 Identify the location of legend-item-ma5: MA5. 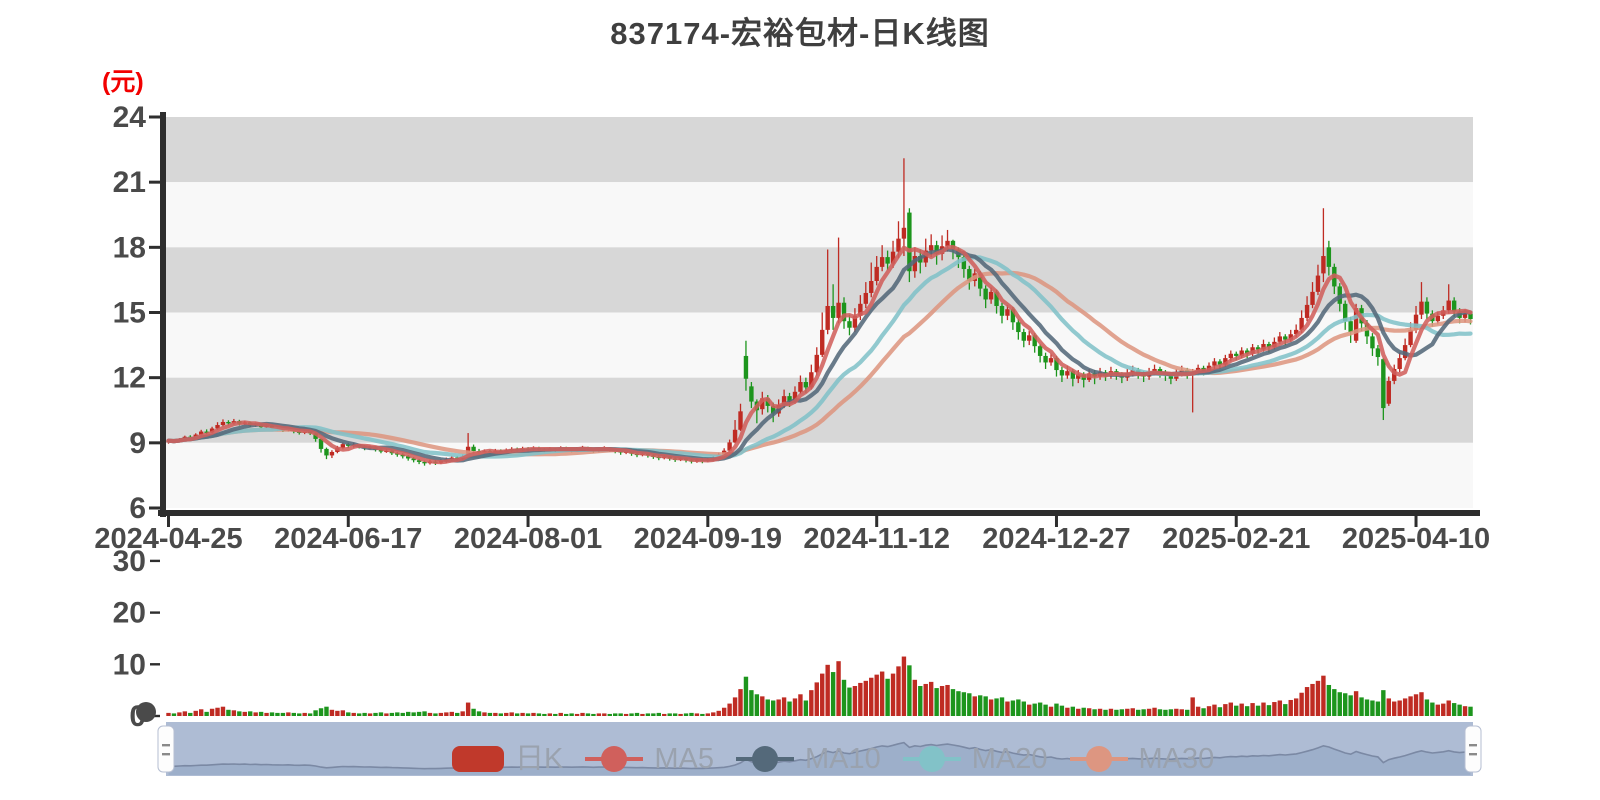
(649, 759).